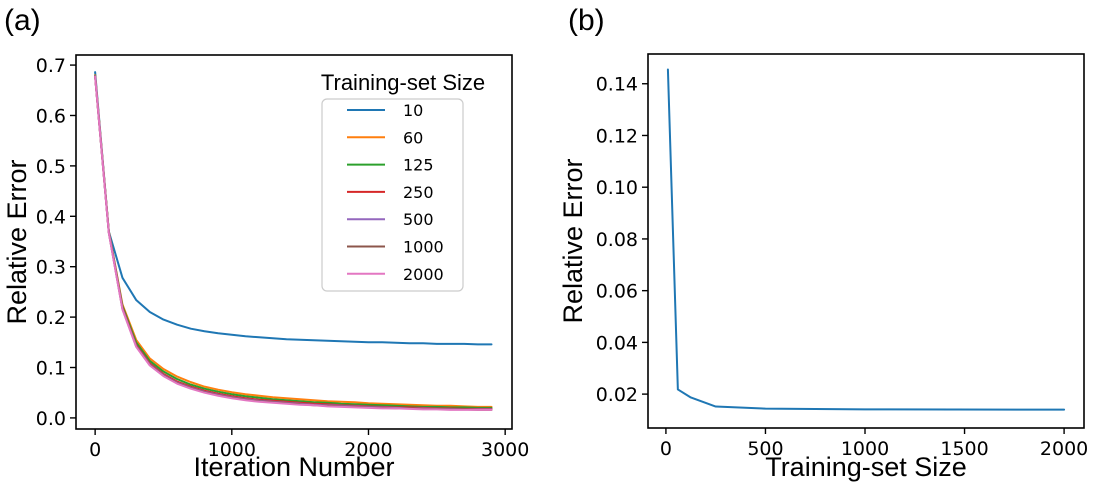 This screenshot has width=1095, height=496. Describe the element at coordinates (418, 165) in the screenshot. I see `legend-label: 125` at that location.